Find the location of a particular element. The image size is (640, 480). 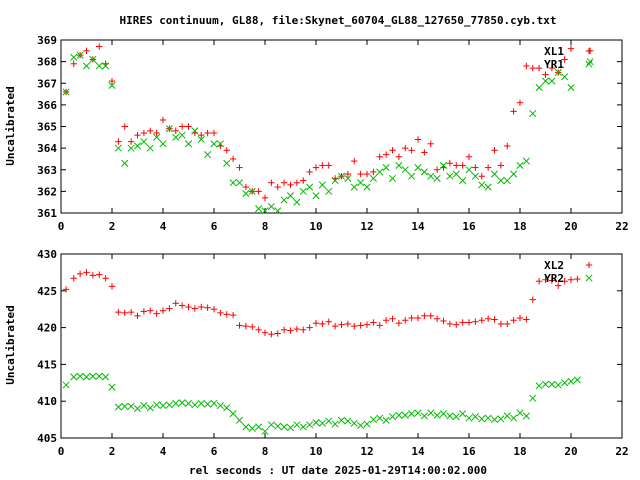

top-x-tick-label: 8 is located at coordinates (265, 226).